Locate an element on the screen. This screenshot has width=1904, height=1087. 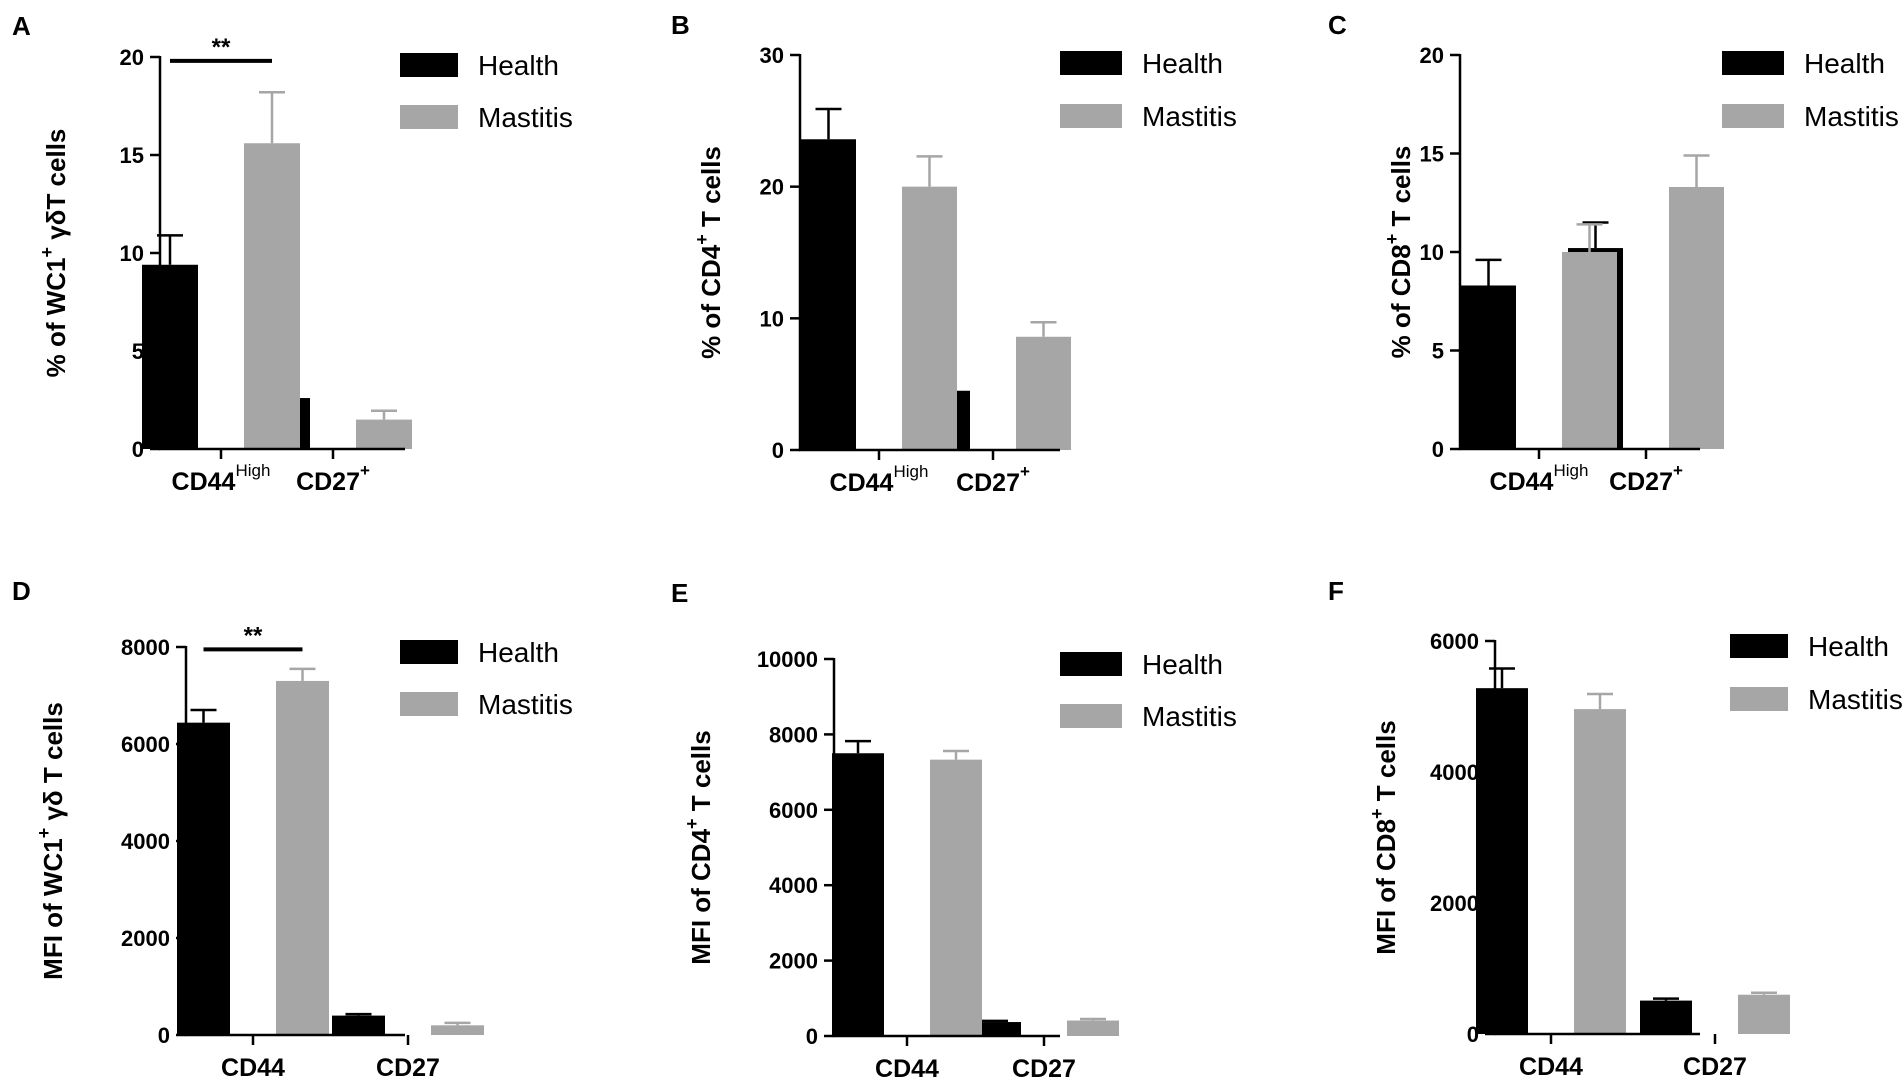
y-axis-label: MFI of CD8+ T cells is located at coordinates (1384, 837).